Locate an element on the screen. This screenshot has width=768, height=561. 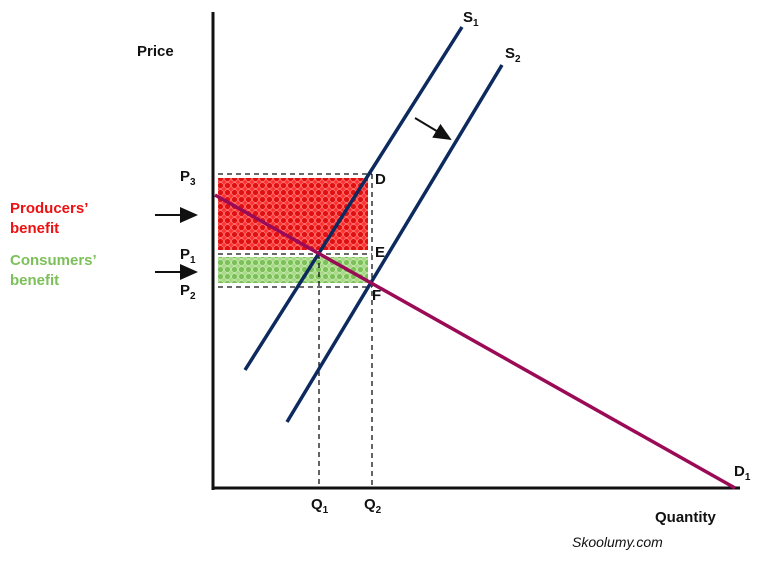
d1-label: D1 is located at coordinates (742, 473).